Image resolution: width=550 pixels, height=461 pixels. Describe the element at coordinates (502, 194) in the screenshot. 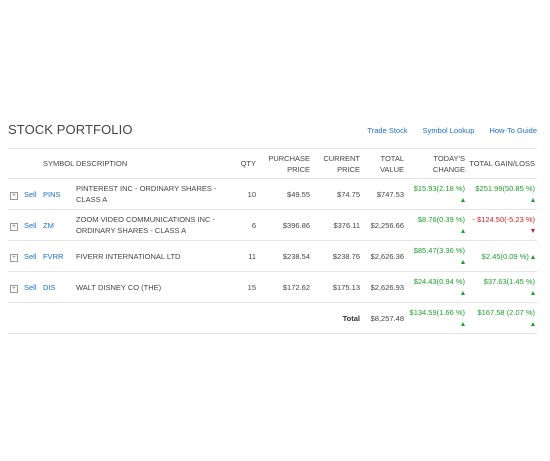

I see `total-gain-cell: $251.99(50.85 %)` at that location.